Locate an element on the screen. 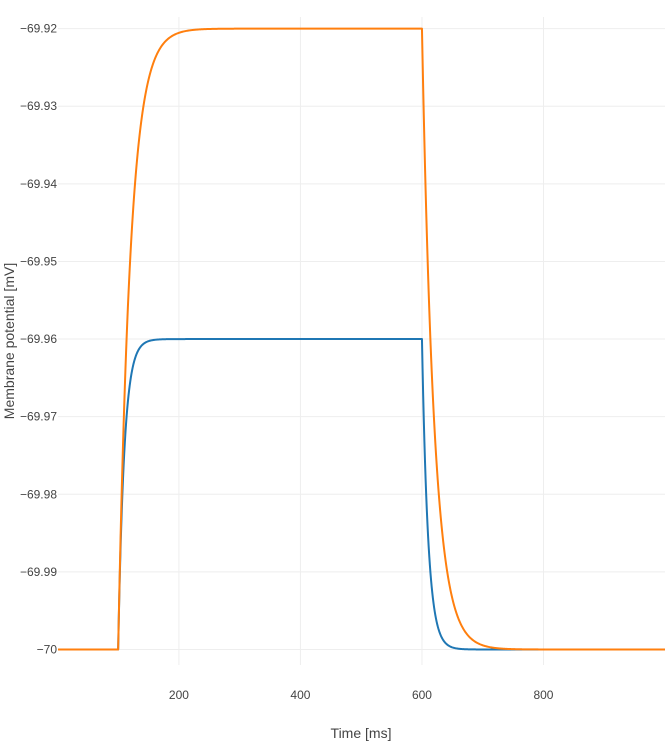 The width and height of the screenshot is (665, 743). x-tick-label: 200 is located at coordinates (179, 695).